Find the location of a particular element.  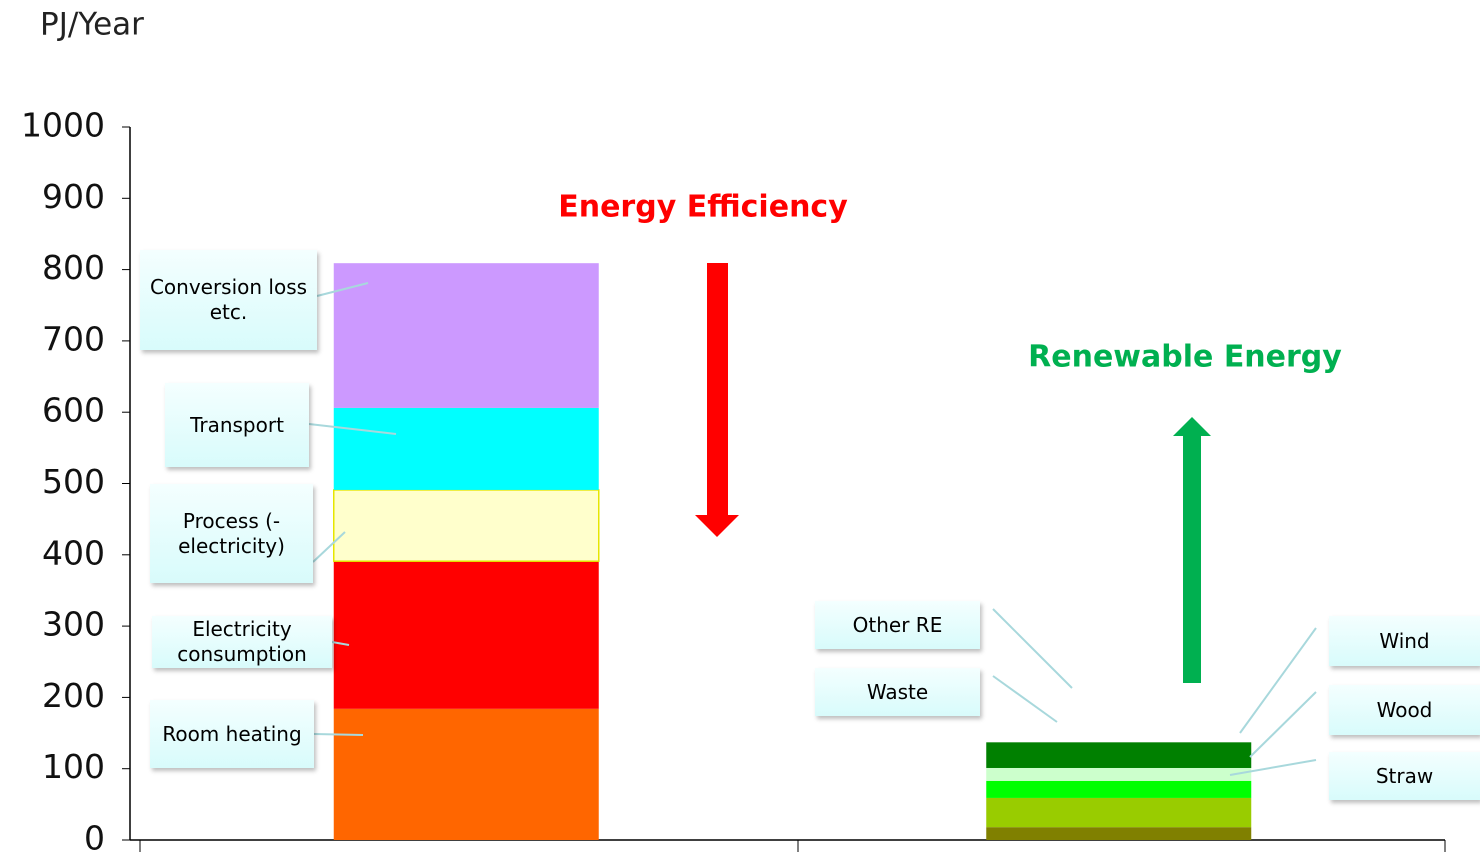

segment-label: Transport is located at coordinates (237, 425).